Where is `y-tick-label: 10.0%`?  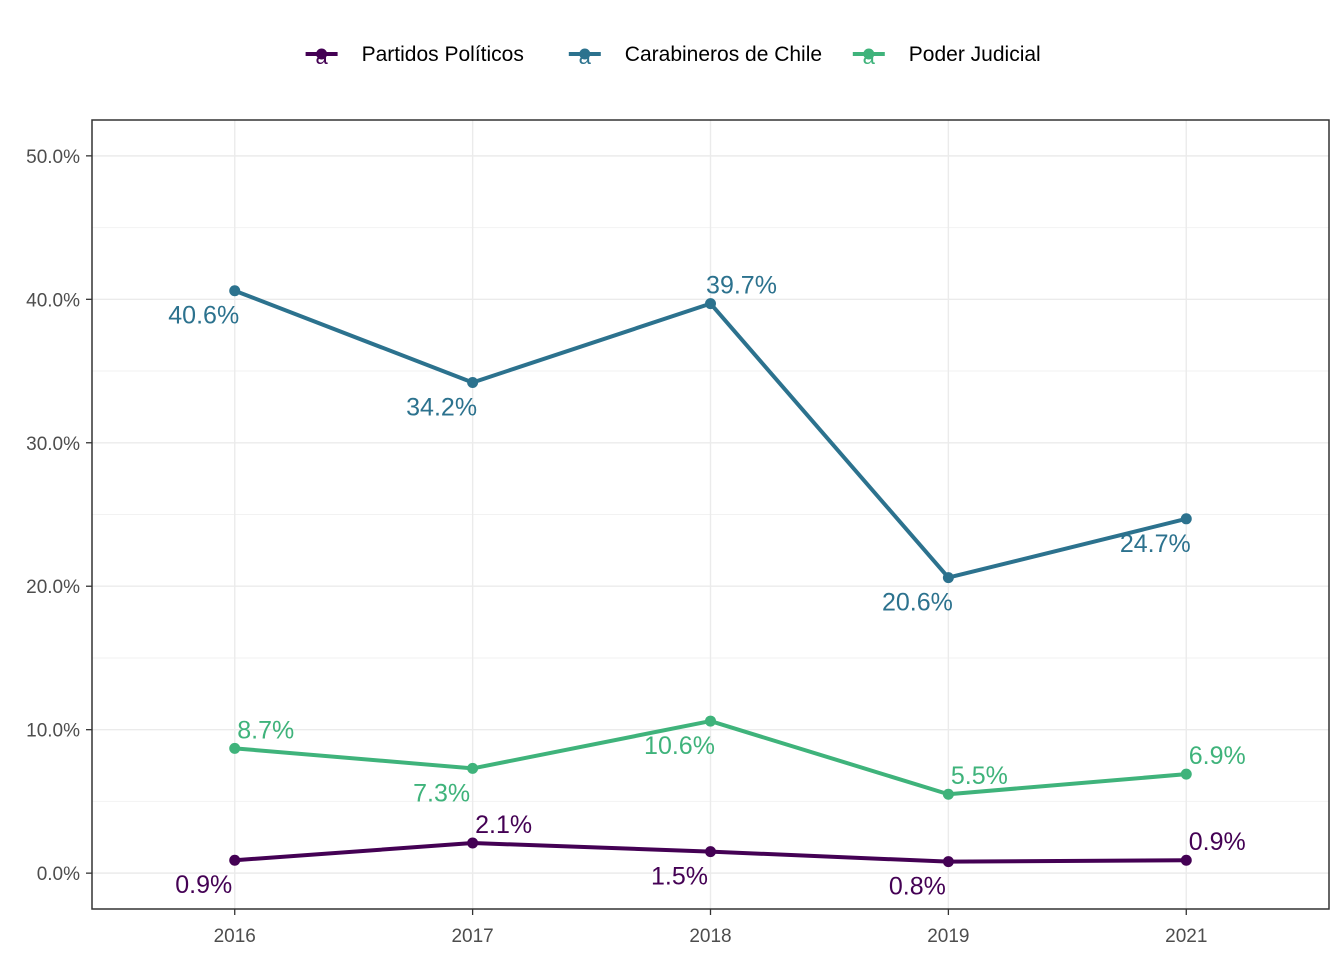 y-tick-label: 10.0% is located at coordinates (53, 731).